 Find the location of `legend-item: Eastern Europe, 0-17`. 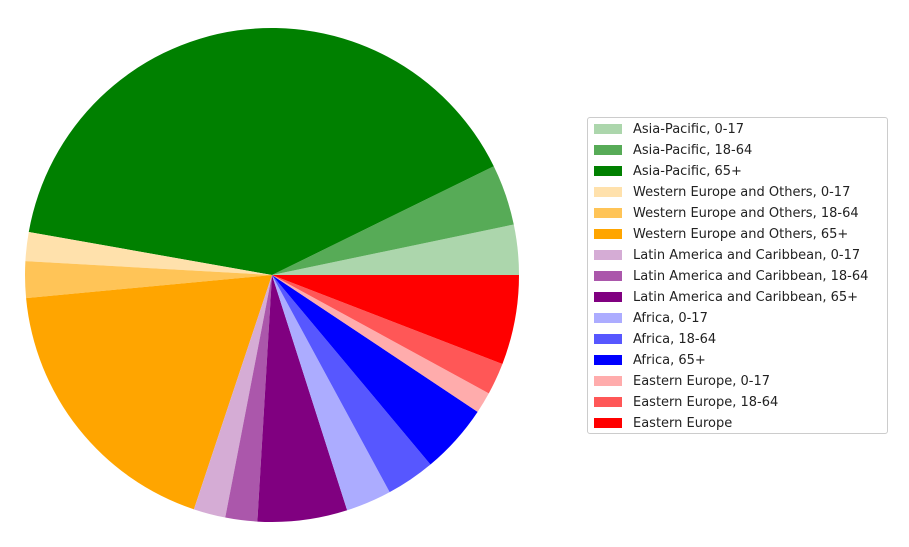

legend-item: Eastern Europe, 0-17 is located at coordinates (682, 381).